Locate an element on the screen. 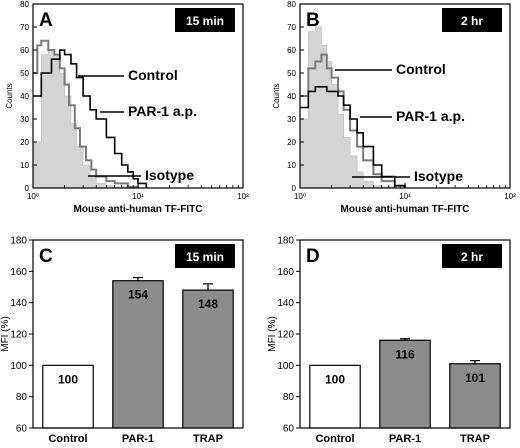 The width and height of the screenshot is (520, 448). panel-letter: A is located at coordinates (46, 20).